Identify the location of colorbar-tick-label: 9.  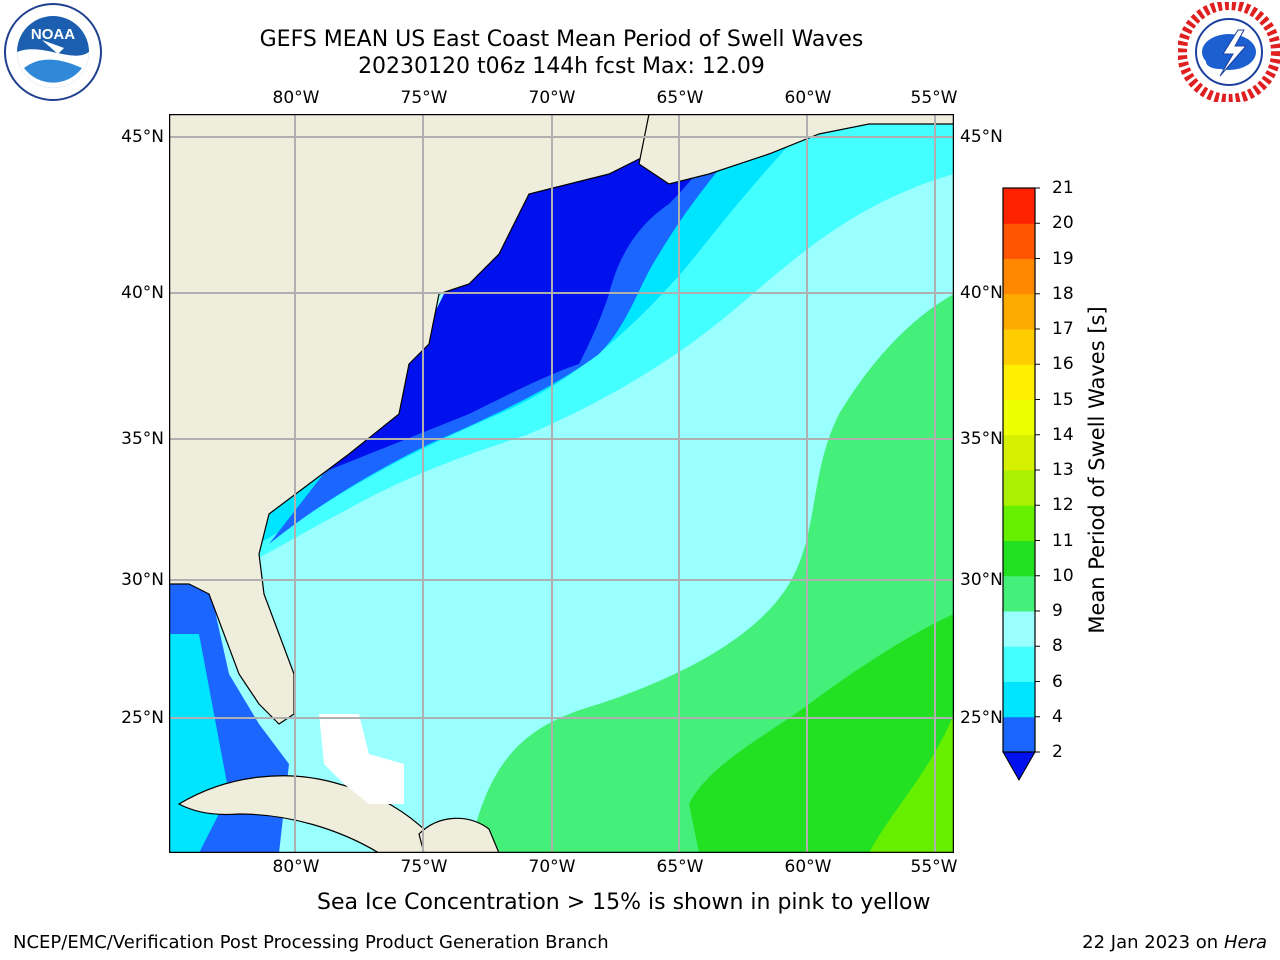
(1057, 611).